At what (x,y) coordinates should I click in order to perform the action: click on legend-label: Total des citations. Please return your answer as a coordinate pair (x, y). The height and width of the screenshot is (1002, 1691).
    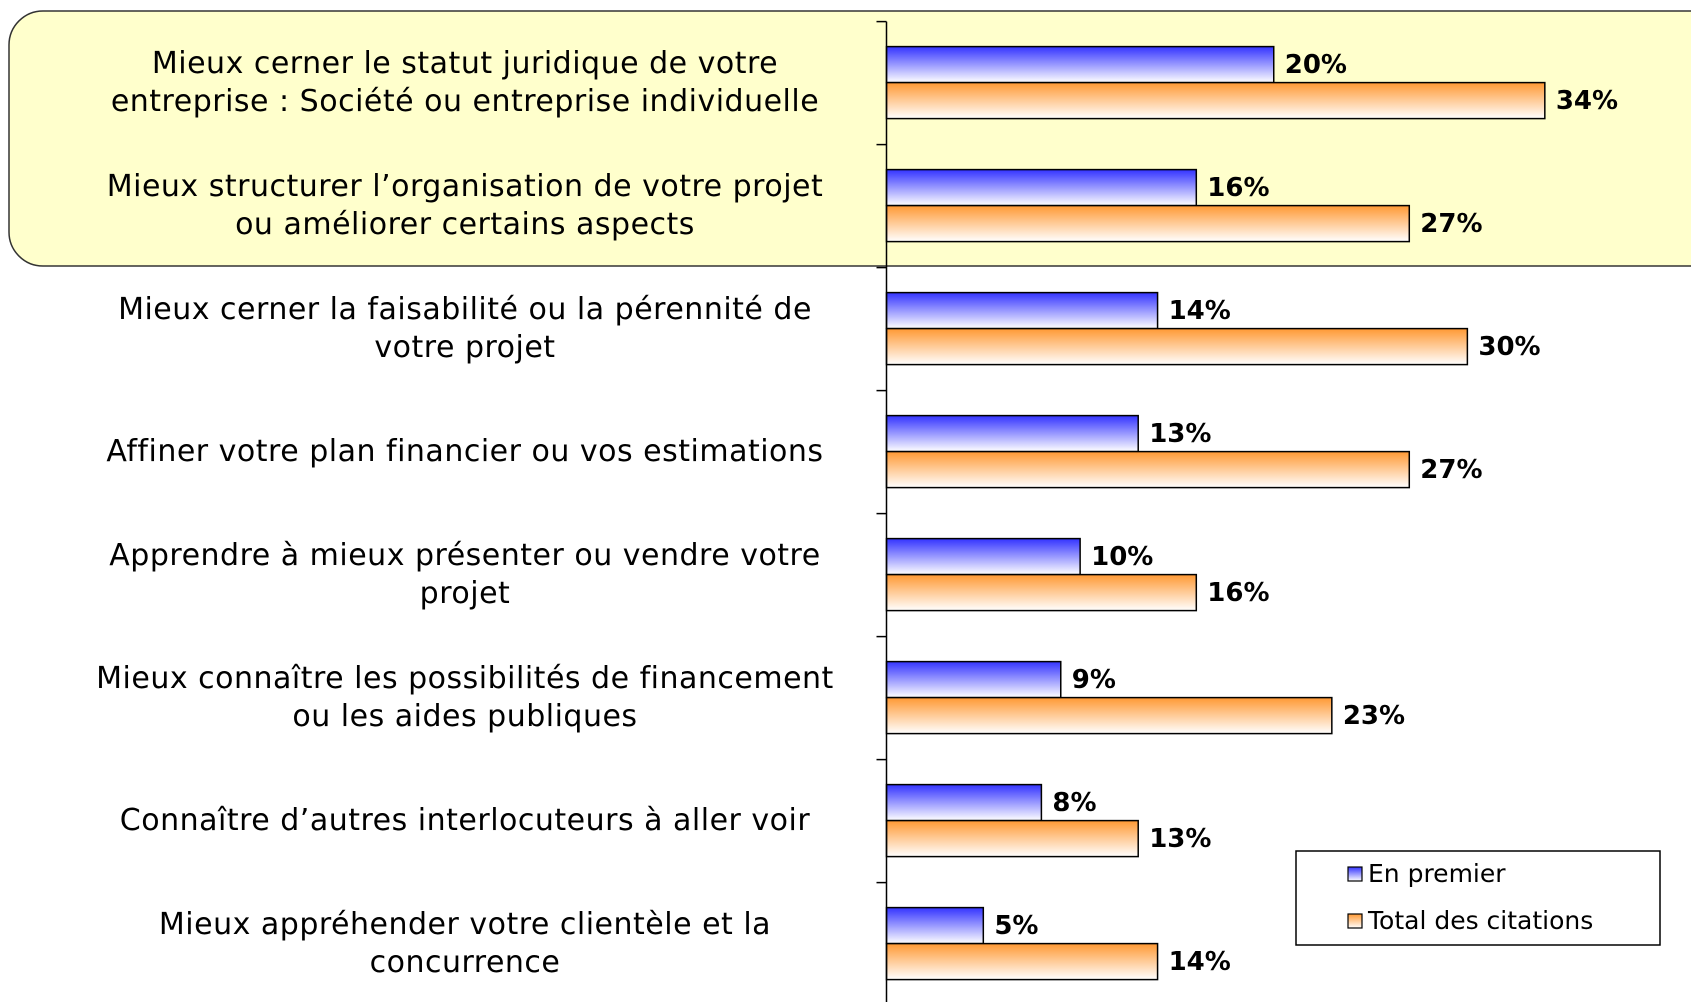
    Looking at the image, I should click on (1480, 920).